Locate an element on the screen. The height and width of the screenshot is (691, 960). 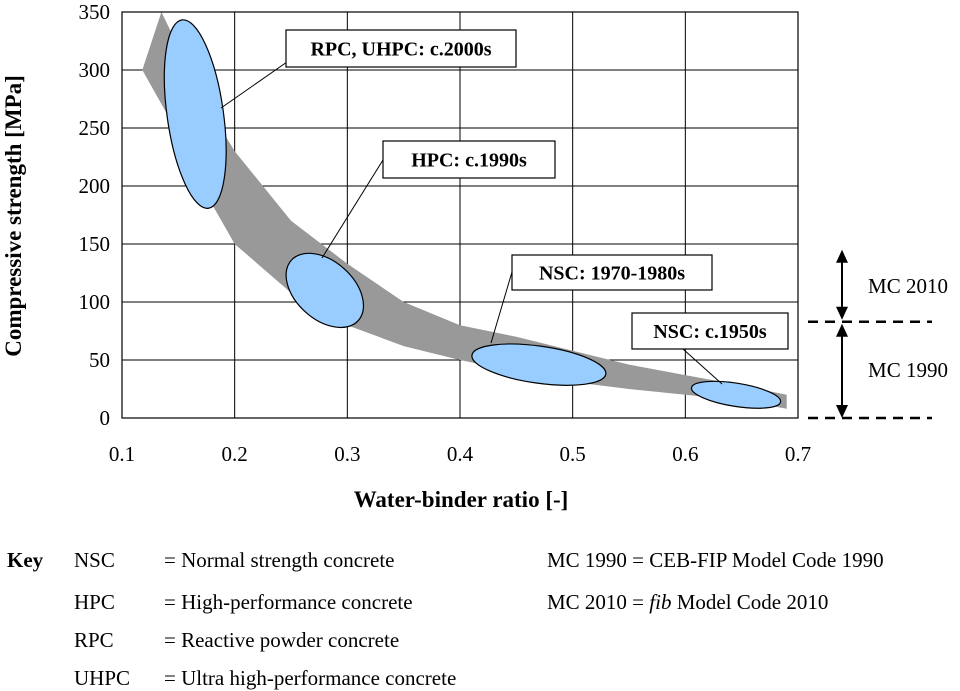
y-tick-label: 0 is located at coordinates (105, 418).